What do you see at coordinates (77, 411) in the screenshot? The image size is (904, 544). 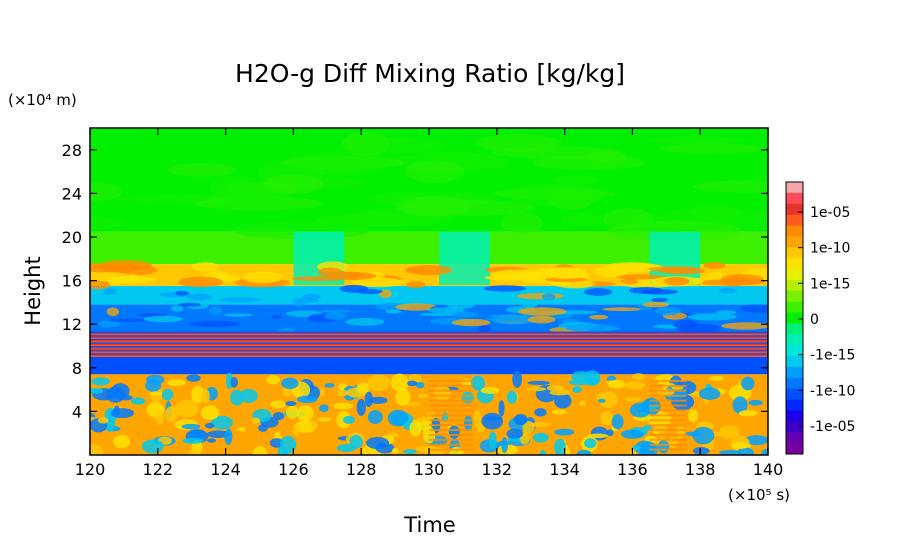 I see `y-tick-label: 4` at bounding box center [77, 411].